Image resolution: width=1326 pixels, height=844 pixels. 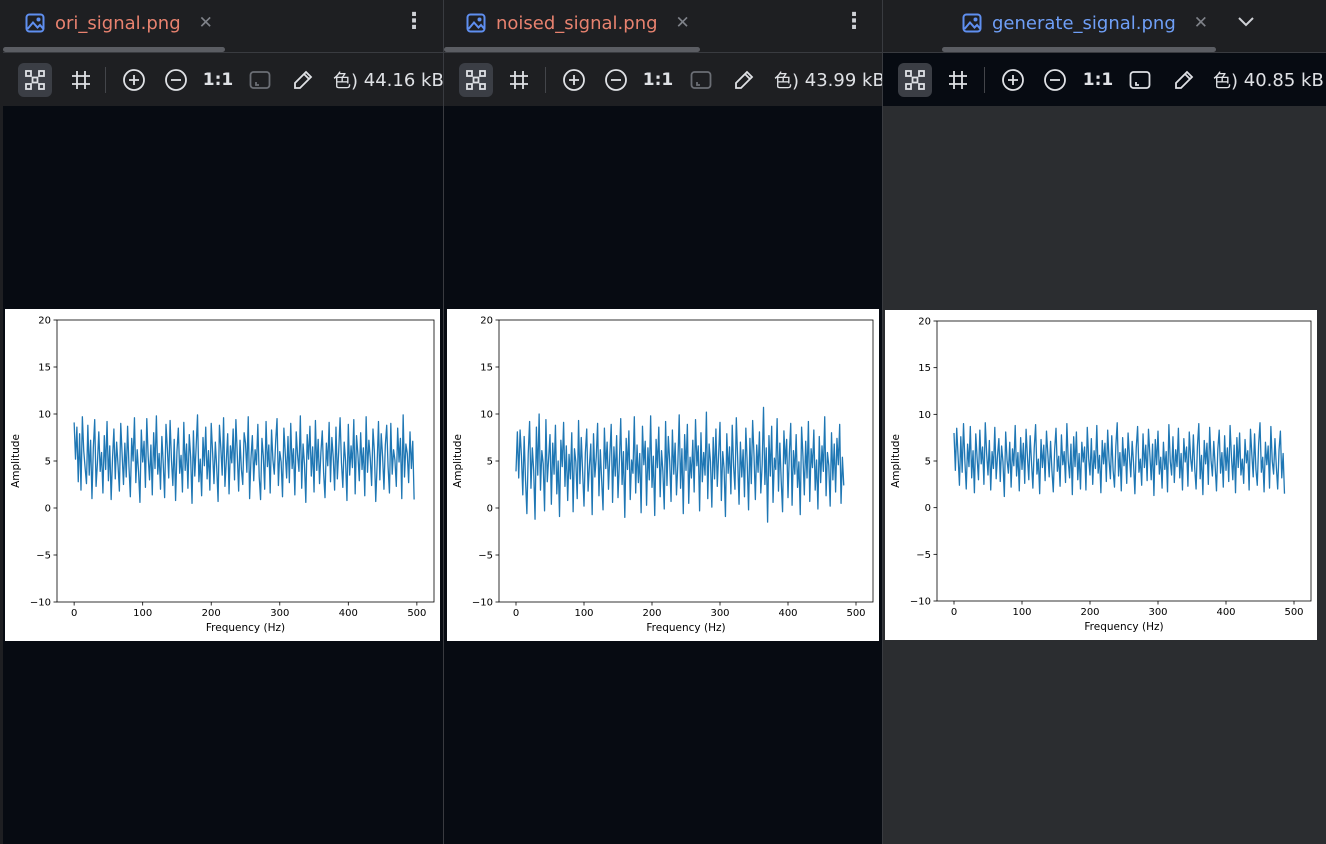 I want to click on tab-noised-signal: noised_signal.png ✕, so click(x=567, y=23).